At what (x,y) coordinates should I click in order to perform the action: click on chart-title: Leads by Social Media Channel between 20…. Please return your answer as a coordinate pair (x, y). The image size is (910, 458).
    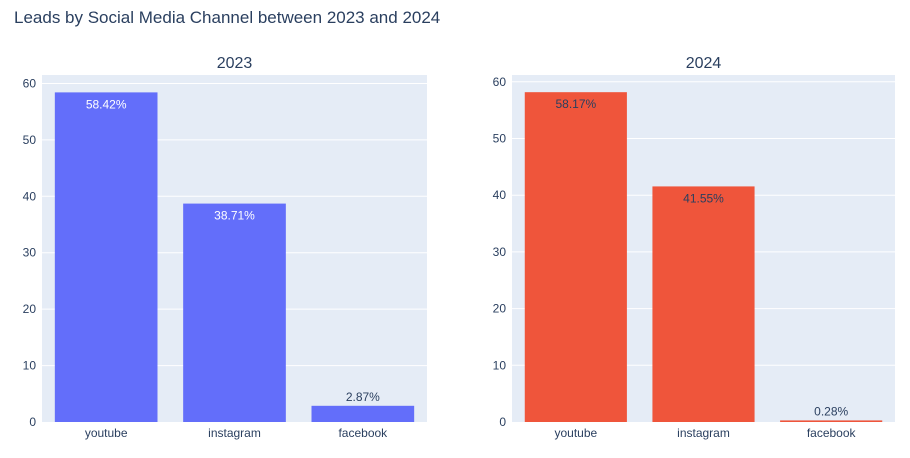
    Looking at the image, I should click on (227, 17).